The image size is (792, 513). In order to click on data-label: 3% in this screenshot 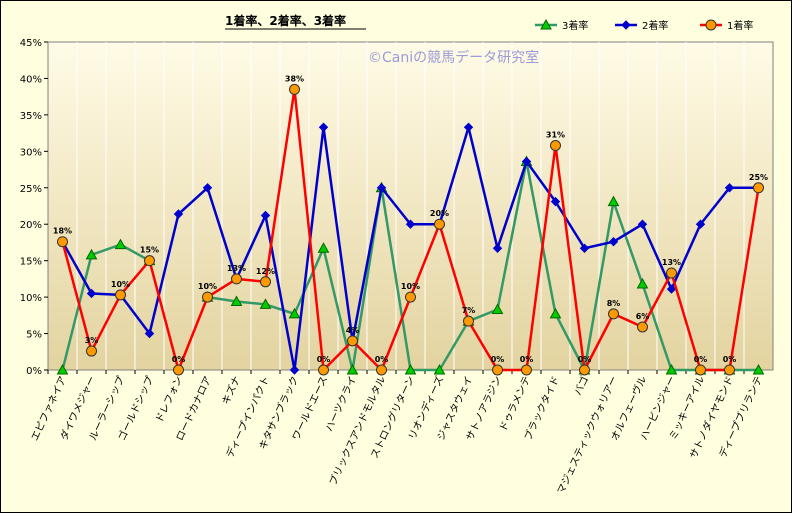, I will do `click(92, 340)`.